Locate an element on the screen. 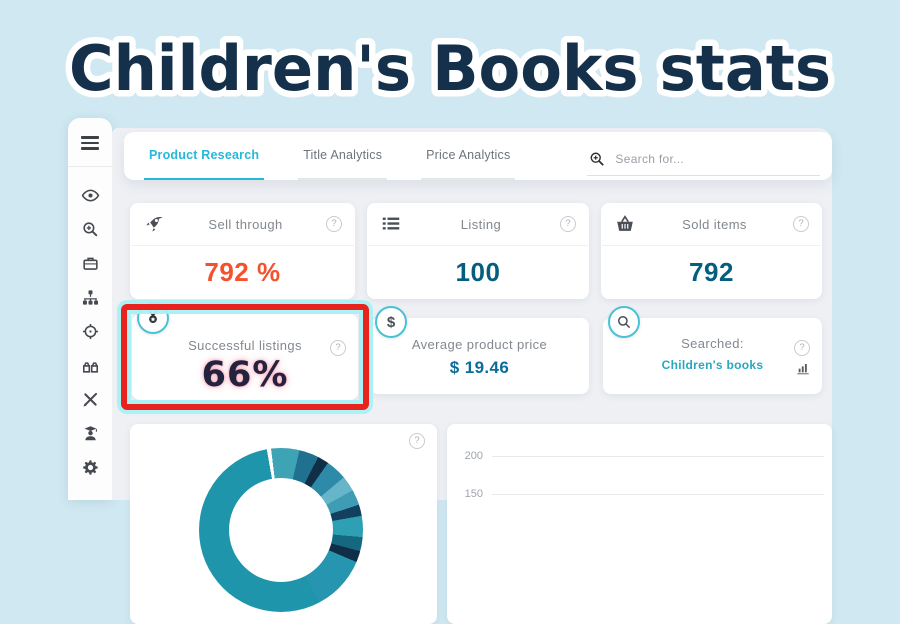  magnifier-icon is located at coordinates (624, 322).